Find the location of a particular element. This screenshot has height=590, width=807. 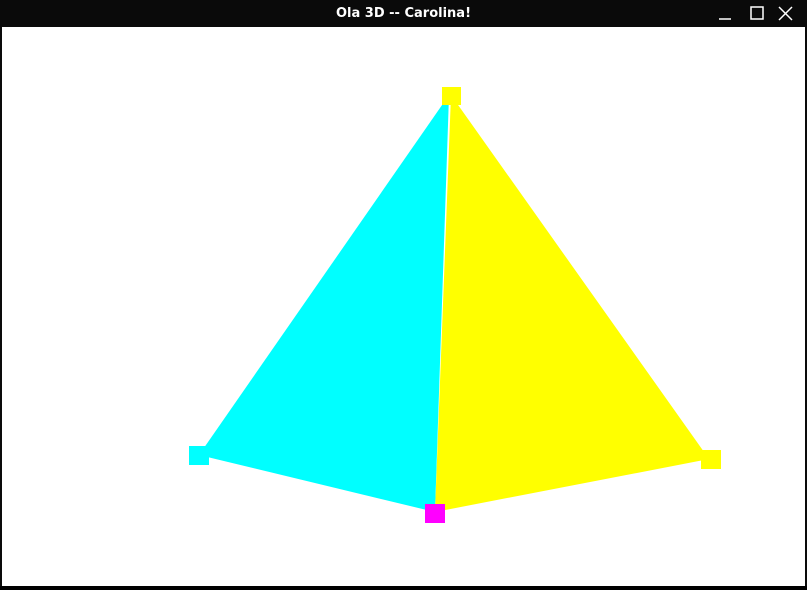

window-title: Ola 3D -- Carolina! is located at coordinates (403, 13).